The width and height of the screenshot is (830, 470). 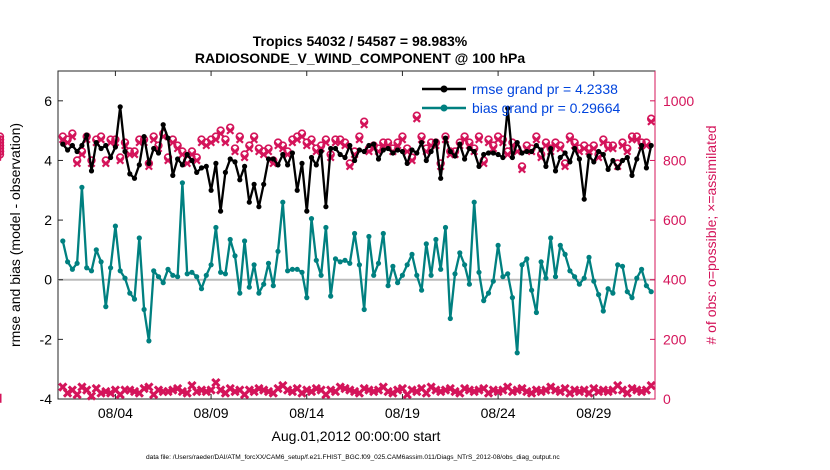 What do you see at coordinates (444, 108) in the screenshot?
I see `legend-bias-marker` at bounding box center [444, 108].